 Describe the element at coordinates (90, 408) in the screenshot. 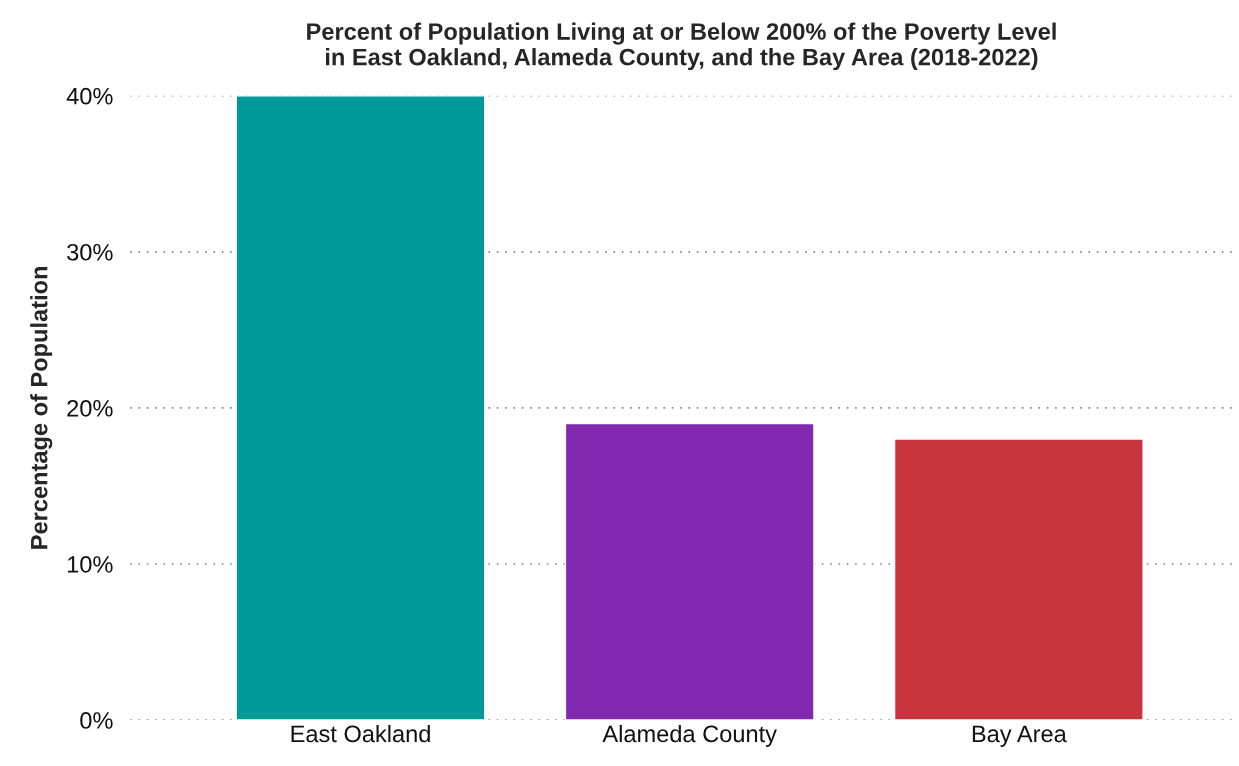

I see `y-tick-label: 20%` at that location.